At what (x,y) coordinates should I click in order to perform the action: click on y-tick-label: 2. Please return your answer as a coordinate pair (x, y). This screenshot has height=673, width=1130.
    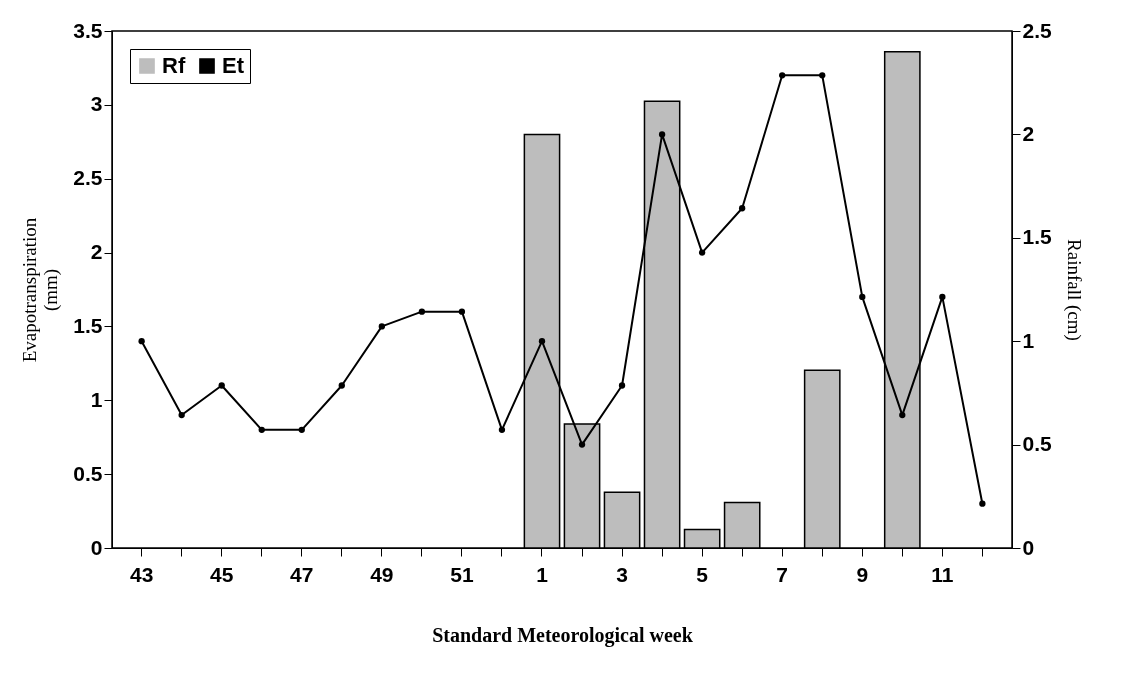
    Looking at the image, I should click on (96, 252).